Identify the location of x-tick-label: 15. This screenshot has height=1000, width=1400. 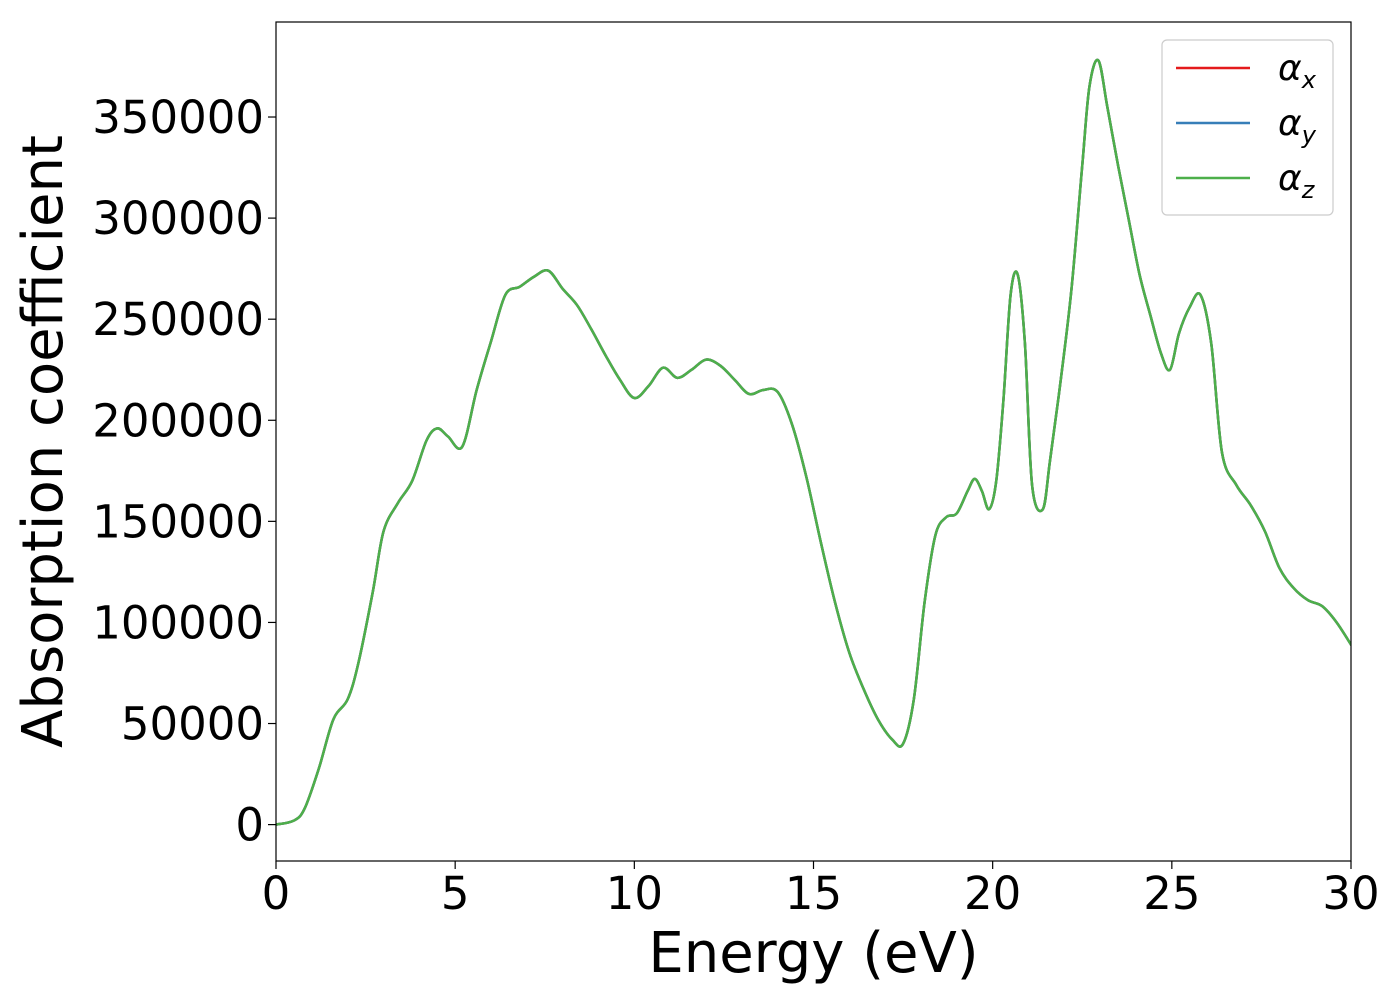
(813, 893).